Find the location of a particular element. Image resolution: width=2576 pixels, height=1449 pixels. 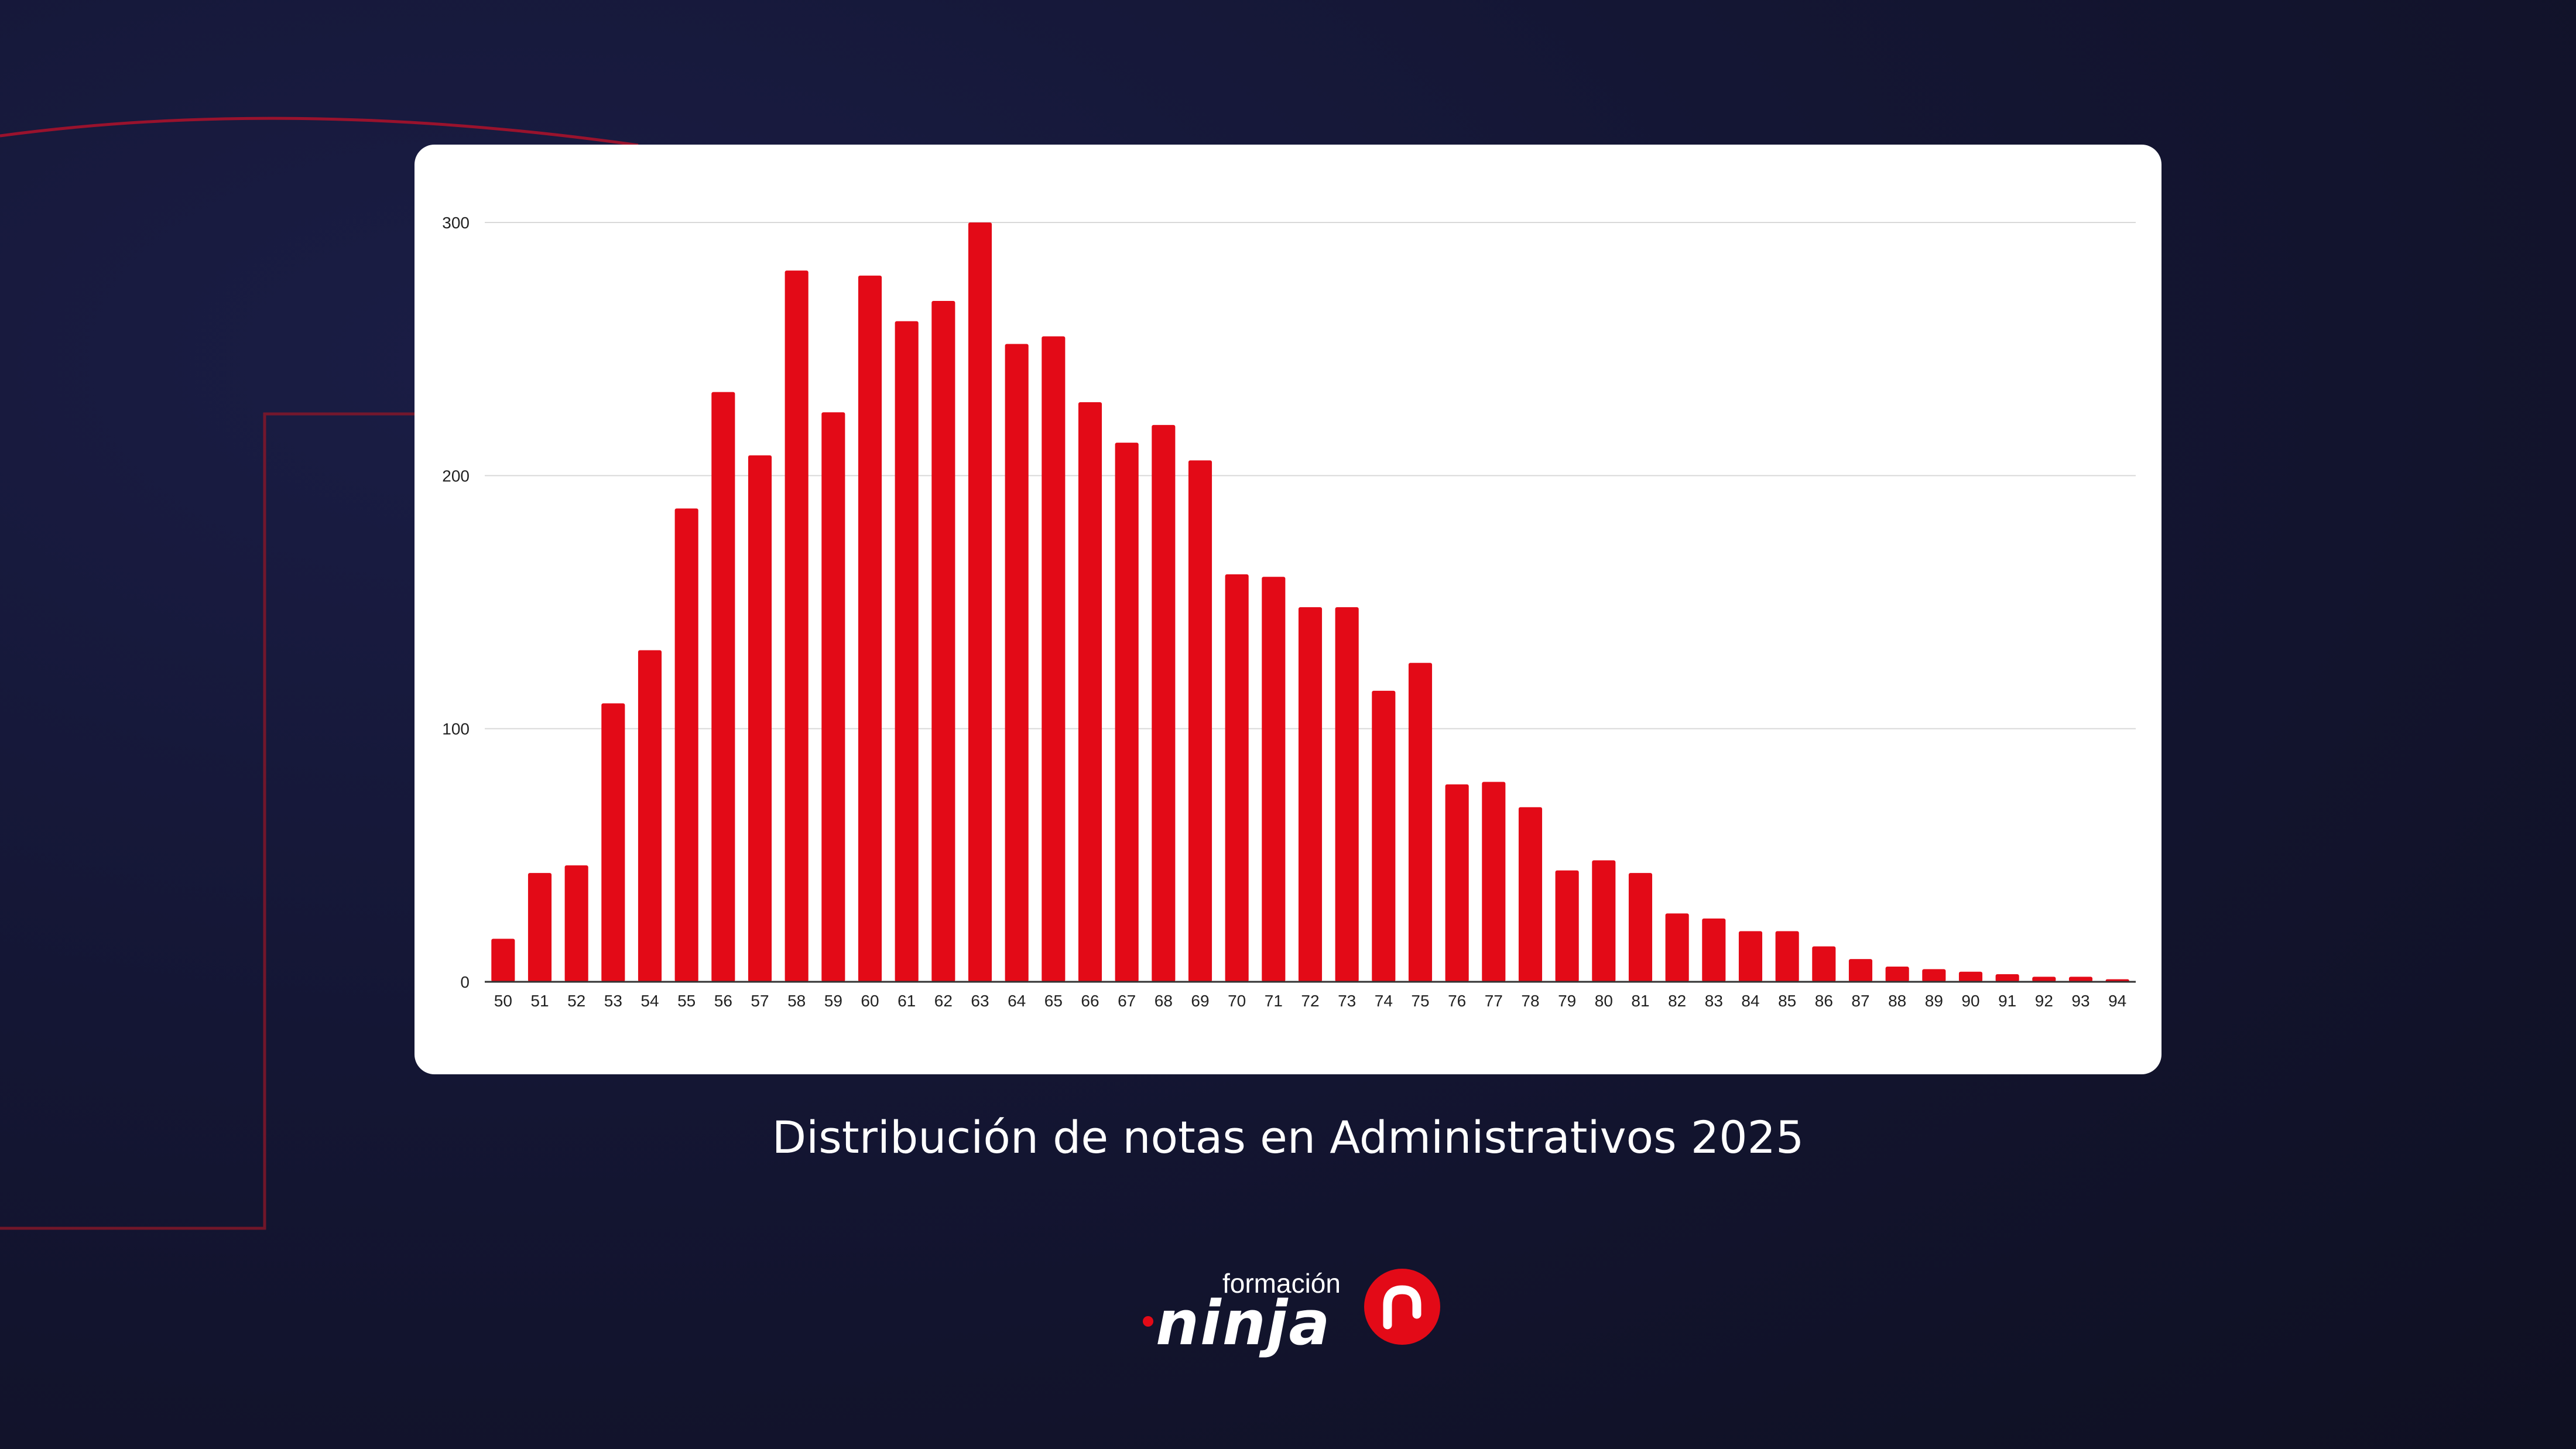

x-tick-label: 58 is located at coordinates (796, 1001).